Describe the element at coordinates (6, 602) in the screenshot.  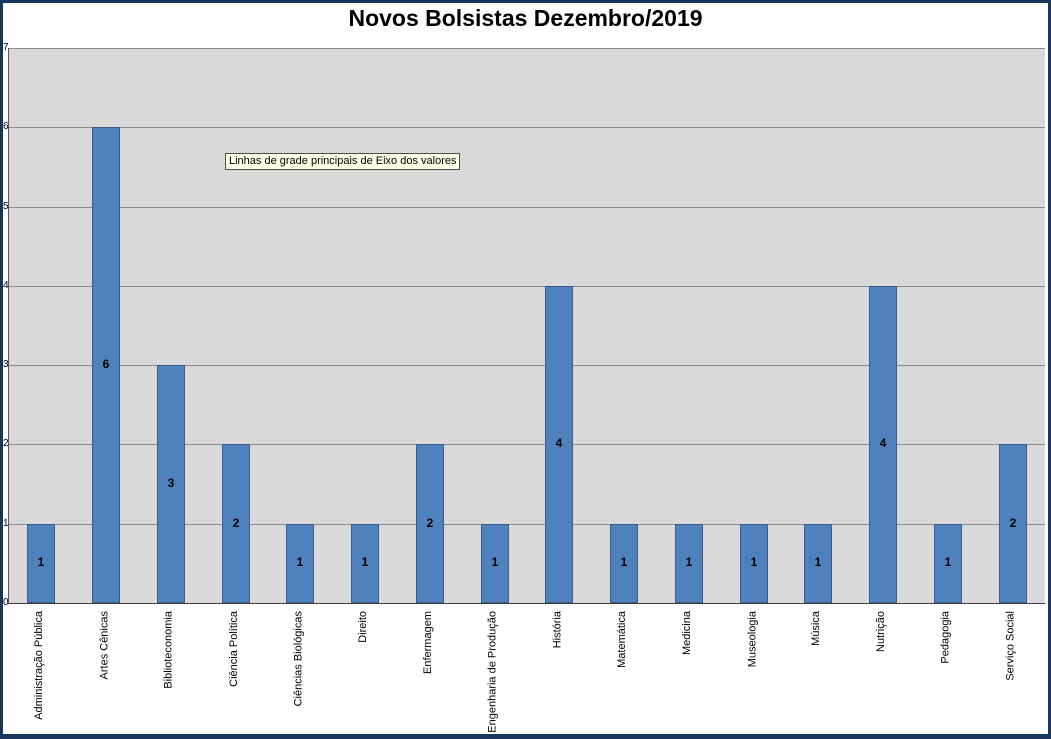
I see `y-axis-label: 0` at that location.